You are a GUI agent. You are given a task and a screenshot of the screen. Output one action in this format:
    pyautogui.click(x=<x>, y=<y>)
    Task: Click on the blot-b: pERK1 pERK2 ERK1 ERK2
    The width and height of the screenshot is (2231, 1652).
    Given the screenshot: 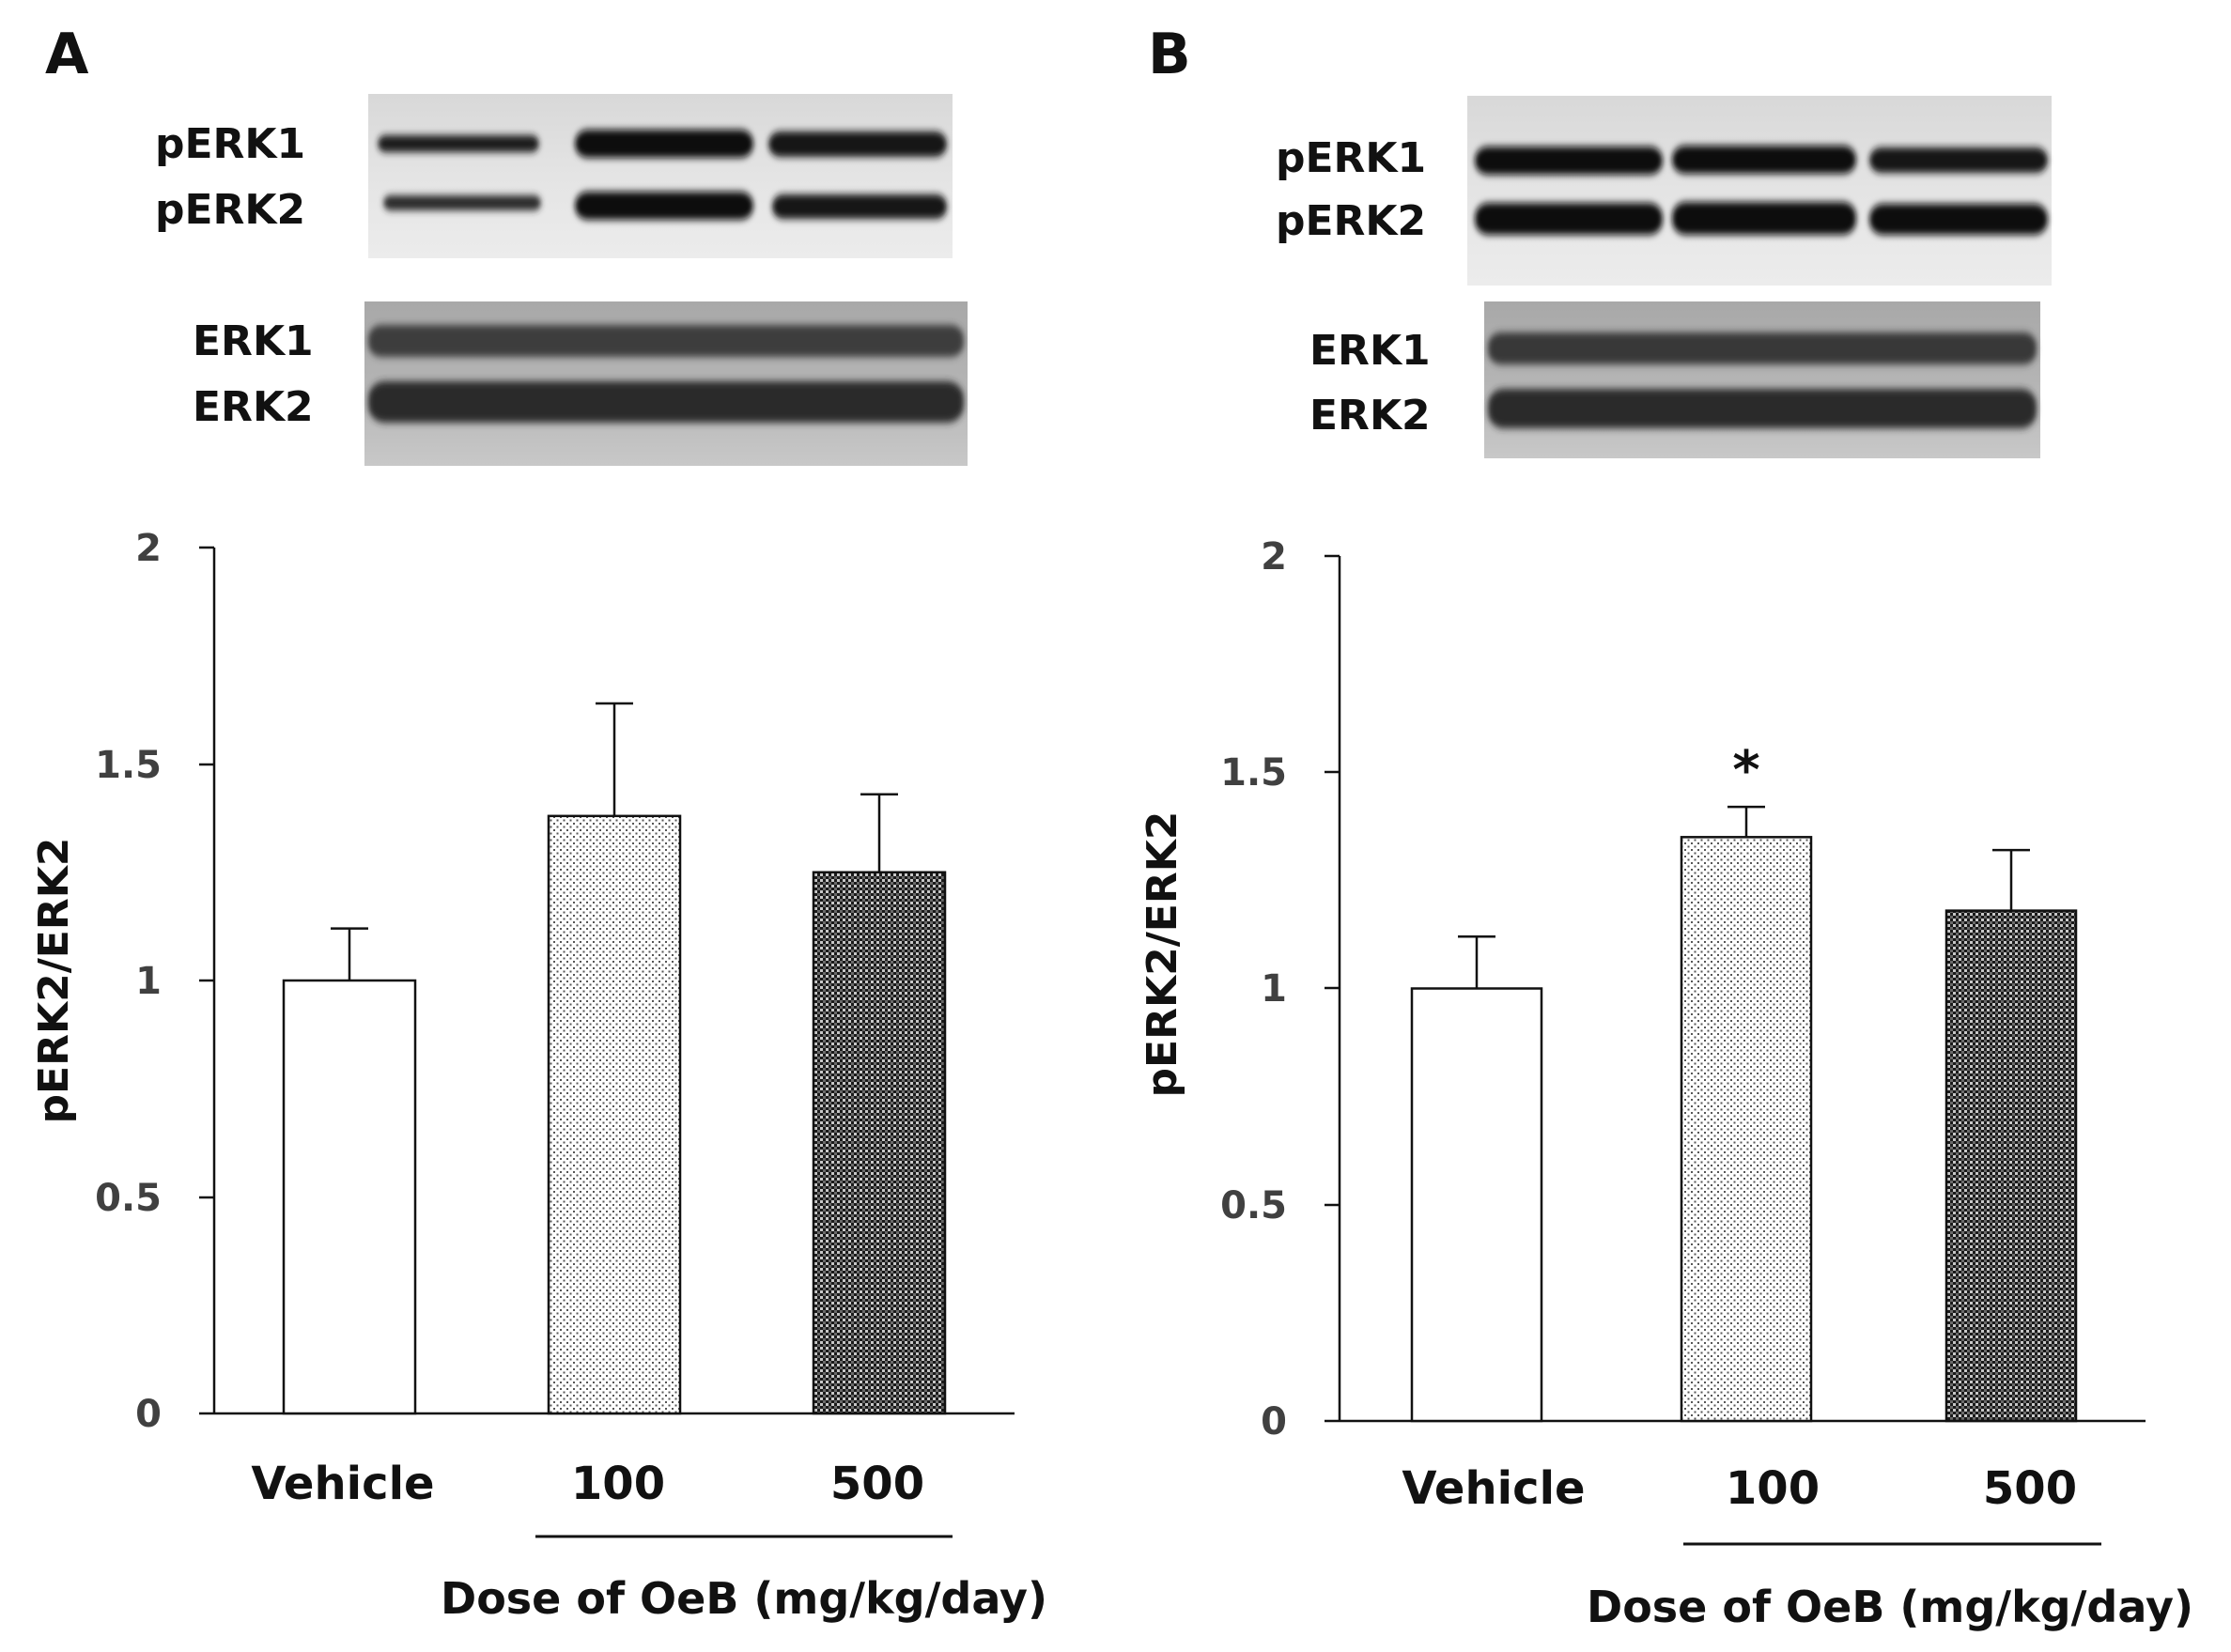 What is the action you would take?
    pyautogui.click(x=1664, y=277)
    